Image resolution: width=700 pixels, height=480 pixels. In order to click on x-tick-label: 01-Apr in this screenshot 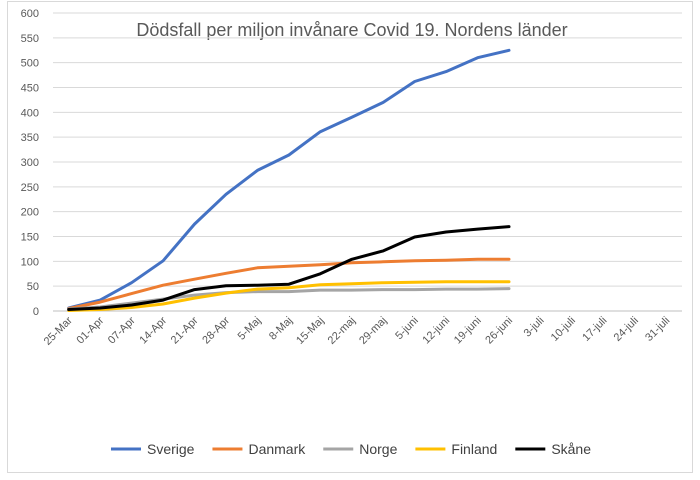, I will do `click(90, 330)`.